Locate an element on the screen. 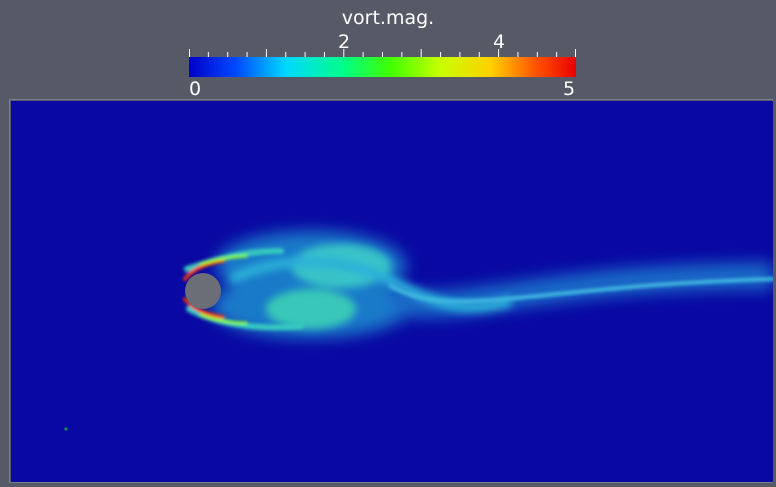 The width and height of the screenshot is (776, 487). colorbar-mid-label-2: 2 is located at coordinates (344, 42).